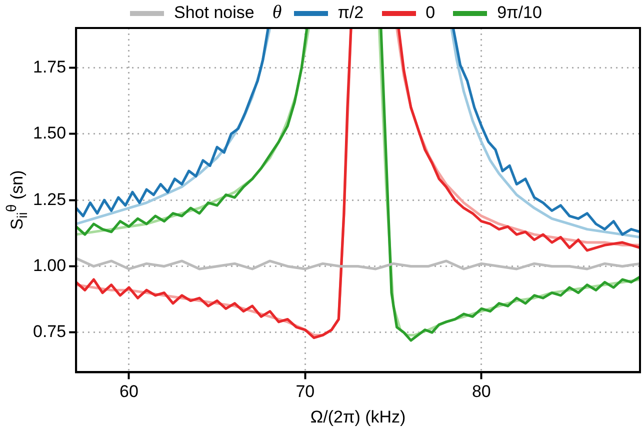 The width and height of the screenshot is (644, 432). What do you see at coordinates (481, 392) in the screenshot?
I see `x-tick-label: 80` at bounding box center [481, 392].